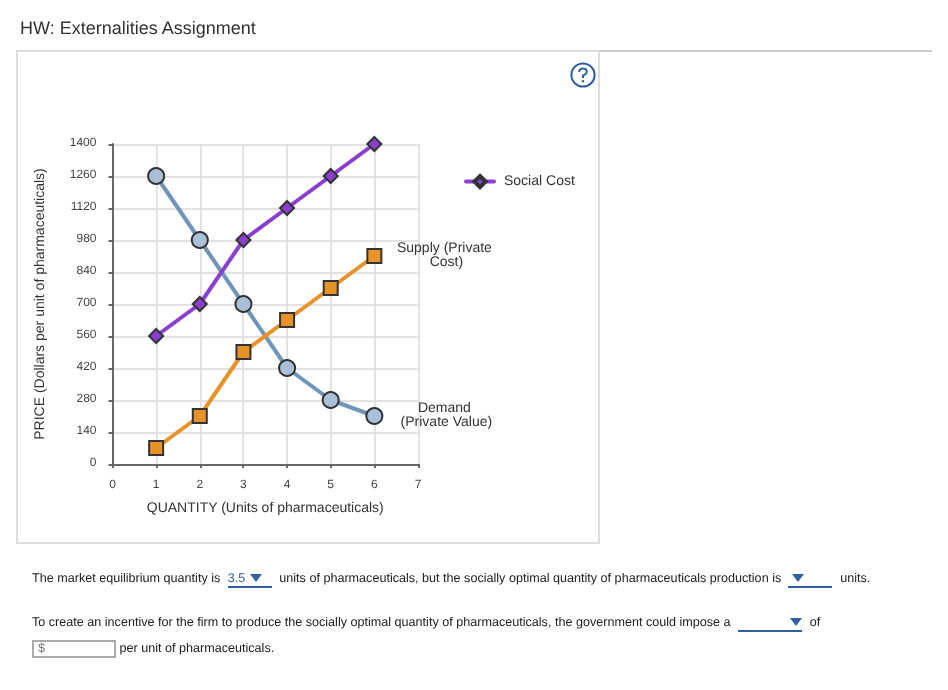 Image resolution: width=948 pixels, height=690 pixels. I want to click on chart-title: HW: Externalities Assignment, so click(138, 27).